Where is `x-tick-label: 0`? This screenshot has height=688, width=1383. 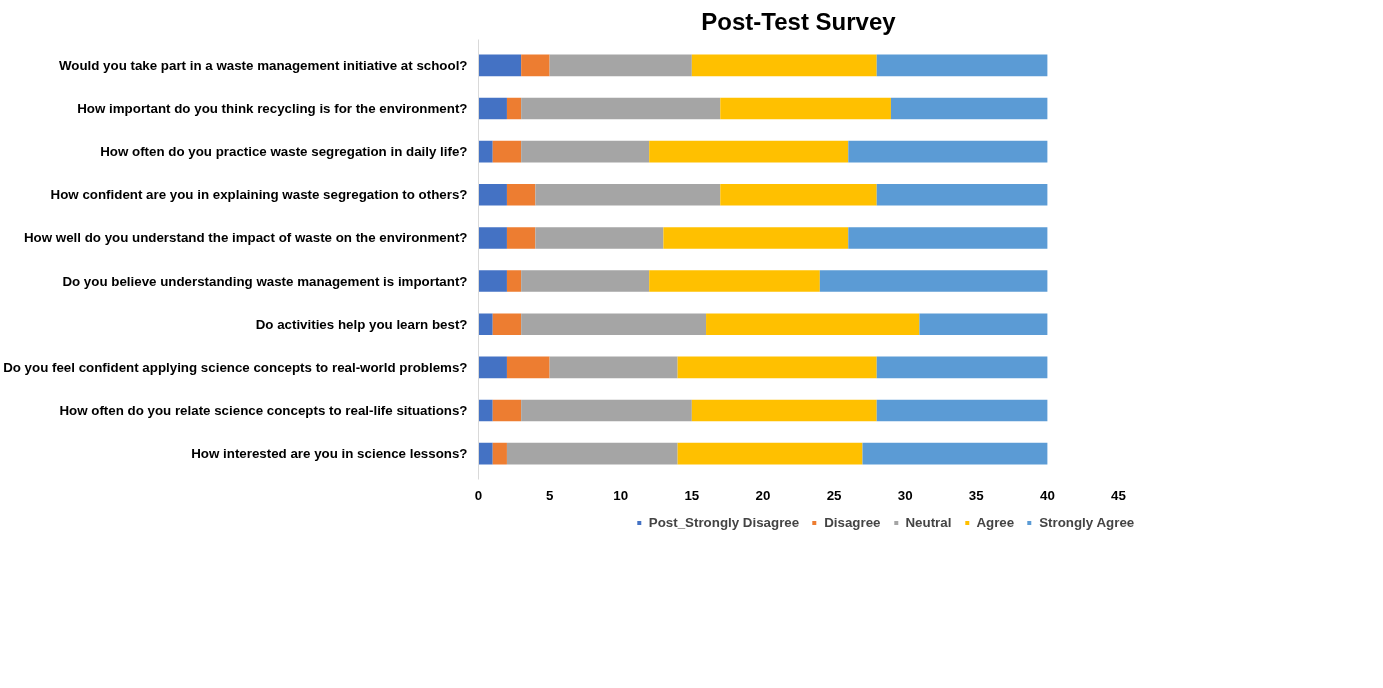 x-tick-label: 0 is located at coordinates (478, 495).